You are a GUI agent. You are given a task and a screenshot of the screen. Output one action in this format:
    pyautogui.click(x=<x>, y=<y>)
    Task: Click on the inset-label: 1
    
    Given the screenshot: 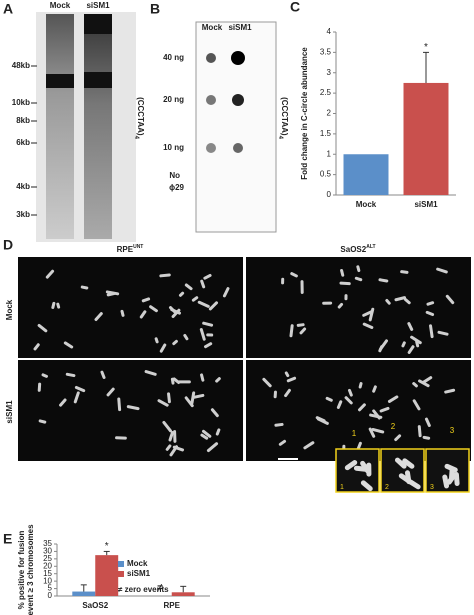 What is the action you would take?
    pyautogui.click(x=342, y=487)
    